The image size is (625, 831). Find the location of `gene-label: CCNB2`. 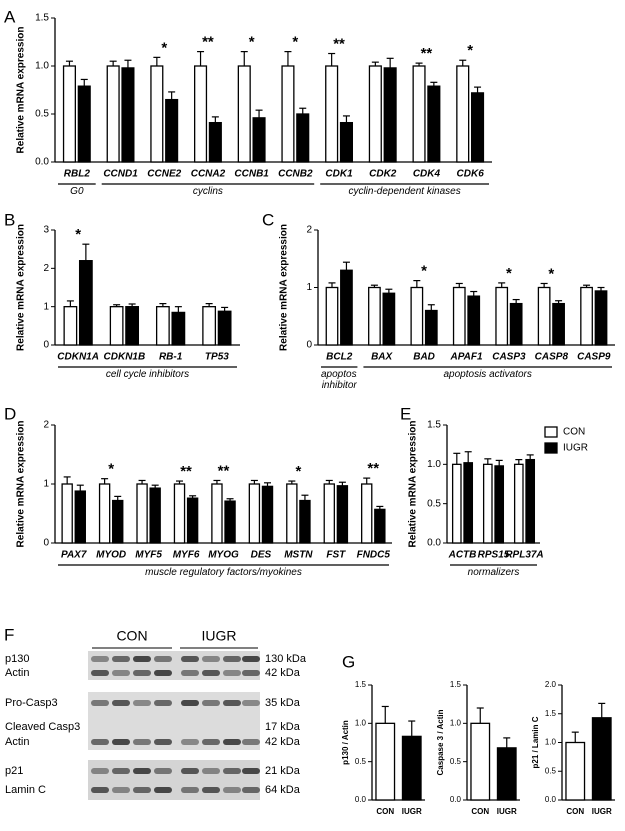

gene-label: CCNB2 is located at coordinates (295, 174).